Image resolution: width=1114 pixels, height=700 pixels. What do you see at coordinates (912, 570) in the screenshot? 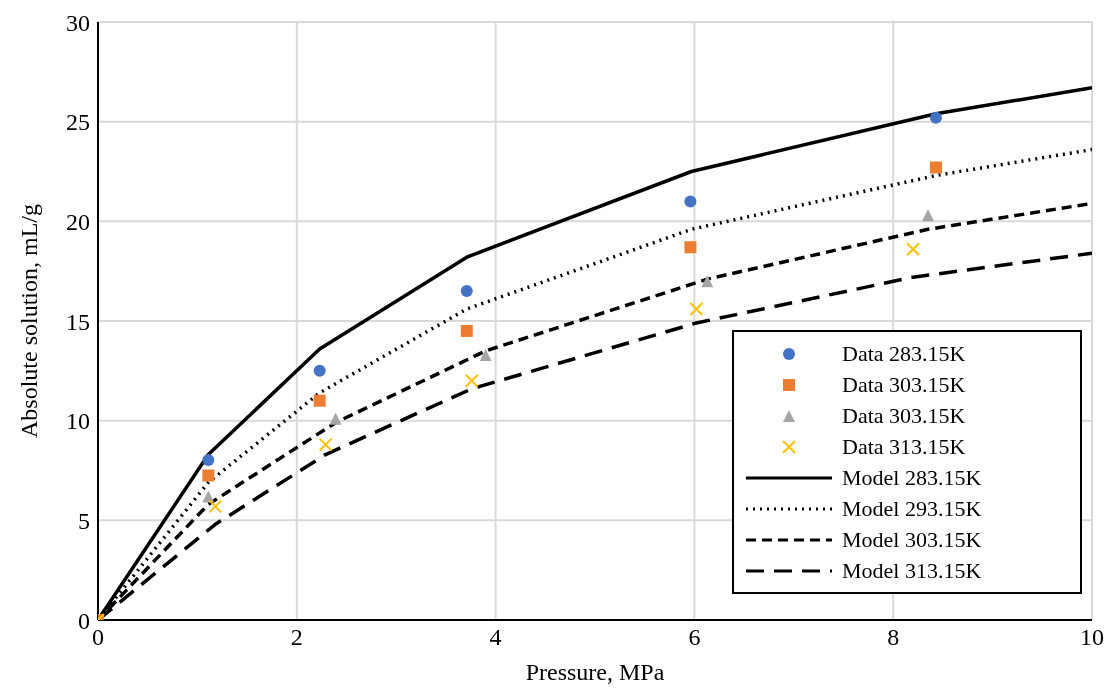
I see `legend-label: Model 313.15K` at bounding box center [912, 570].